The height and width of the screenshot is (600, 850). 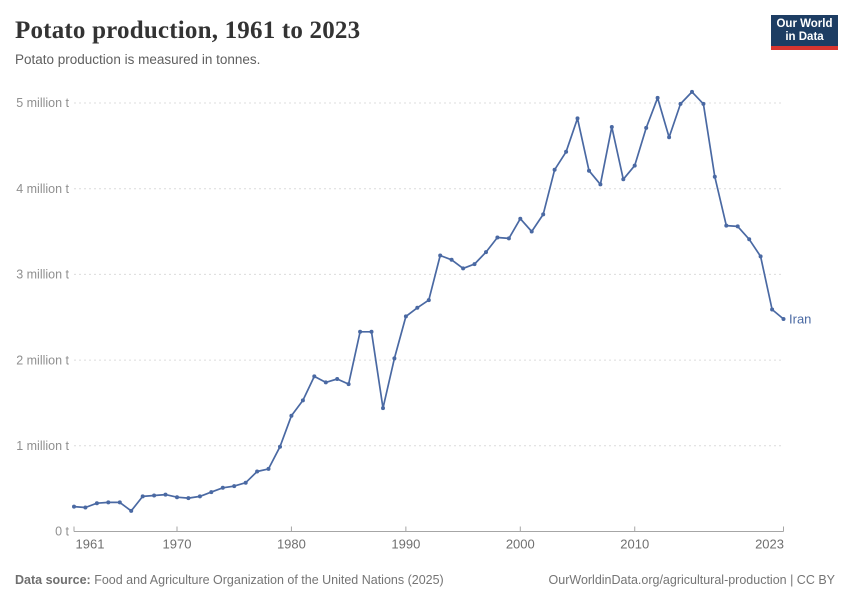 What do you see at coordinates (634, 544) in the screenshot?
I see `x-tick-label: 2010` at bounding box center [634, 544].